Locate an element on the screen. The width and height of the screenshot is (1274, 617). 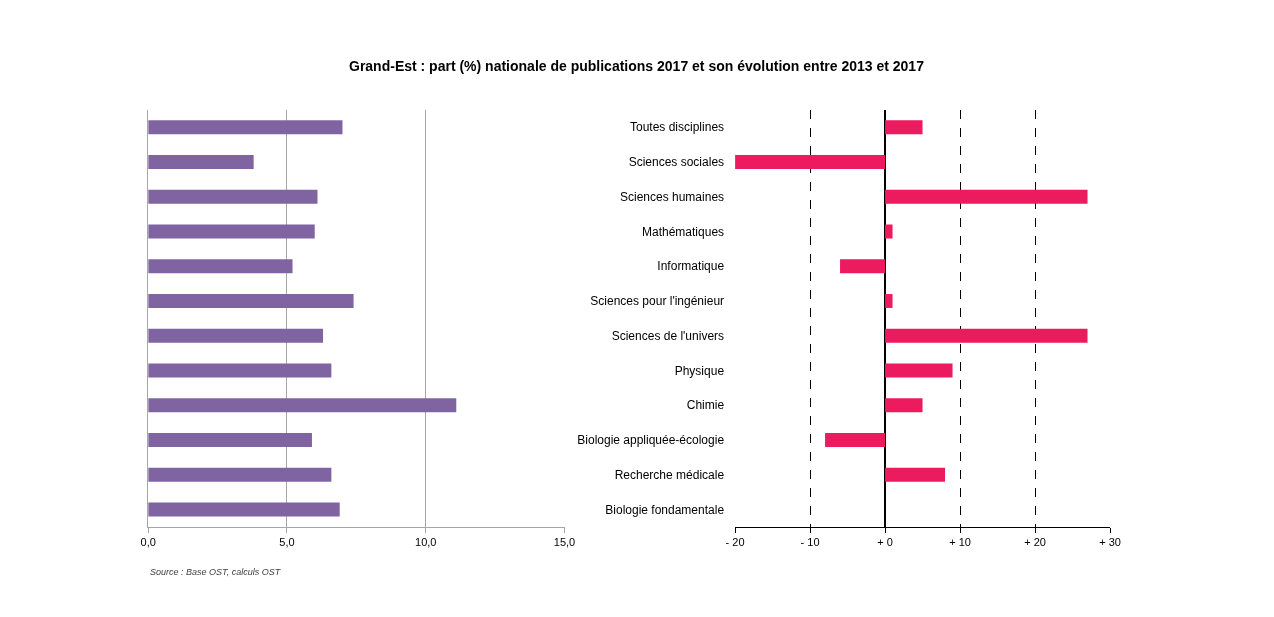
x-tick-label: + 20 is located at coordinates (1035, 542).